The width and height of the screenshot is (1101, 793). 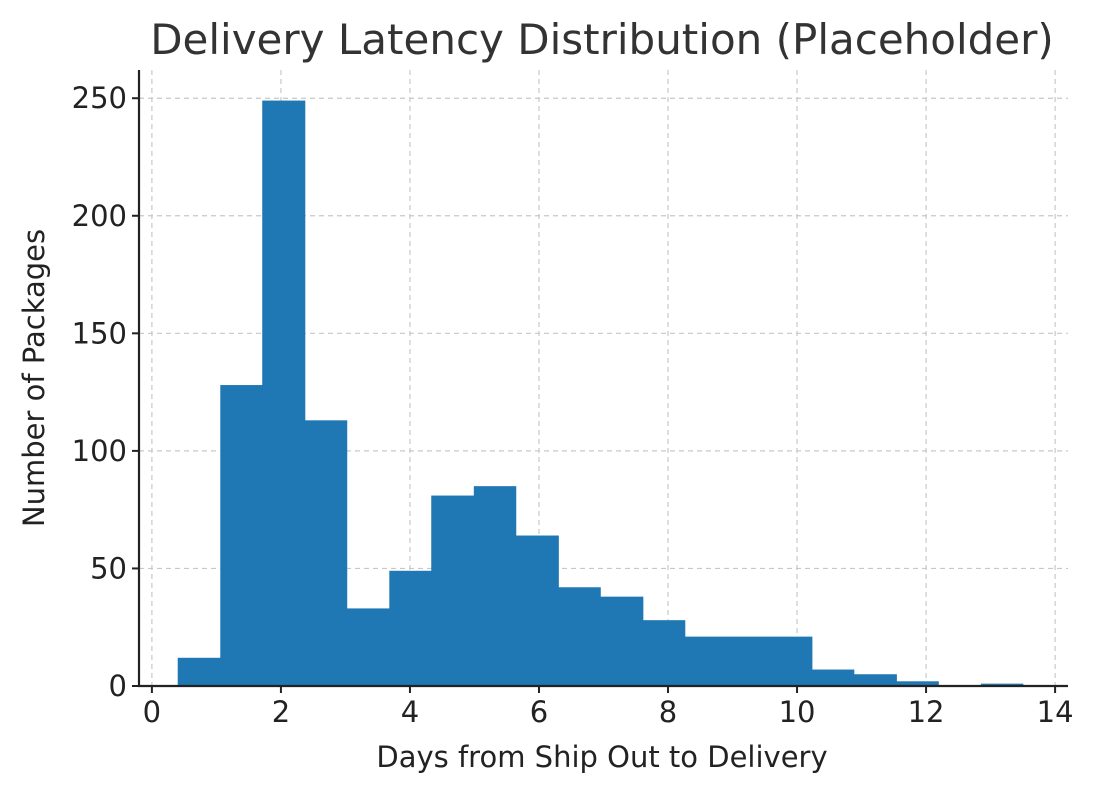 I want to click on x-tick-label: 14, so click(x=1055, y=712).